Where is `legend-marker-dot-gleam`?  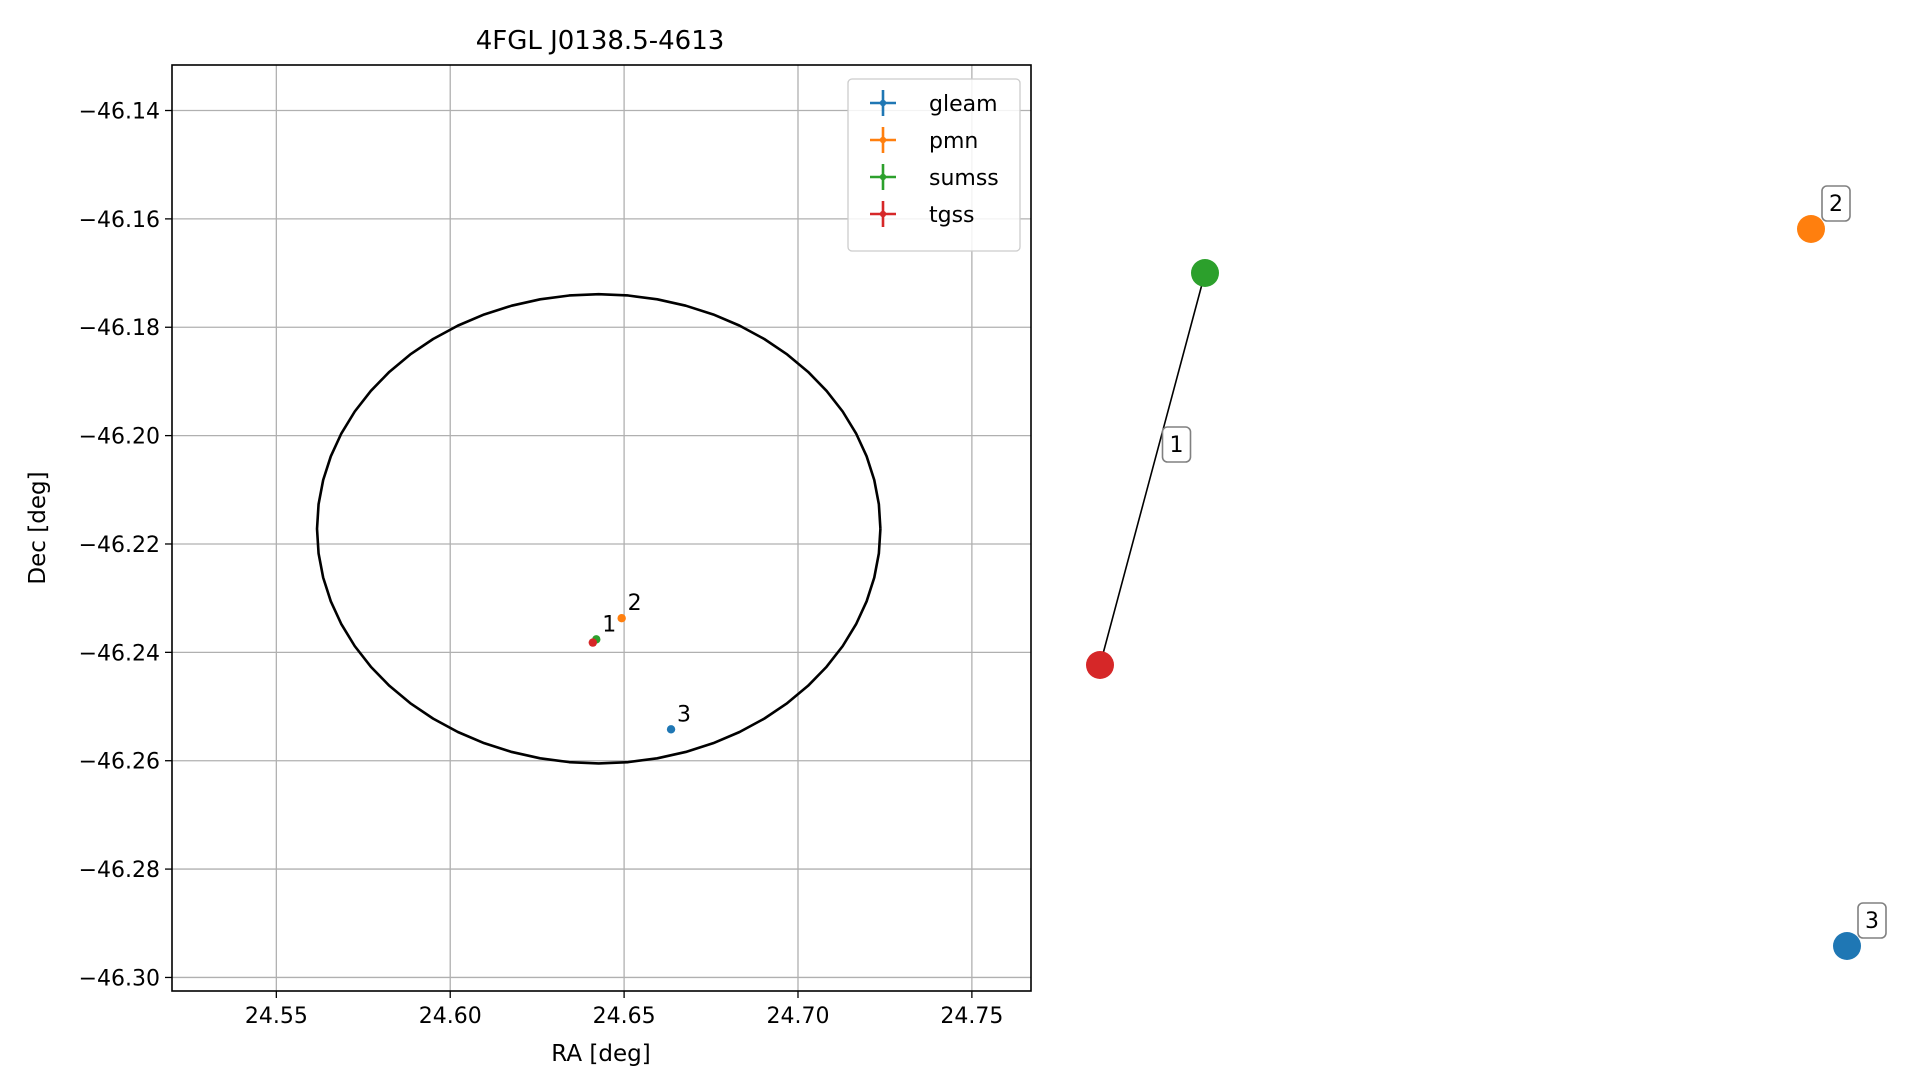 legend-marker-dot-gleam is located at coordinates (883, 103).